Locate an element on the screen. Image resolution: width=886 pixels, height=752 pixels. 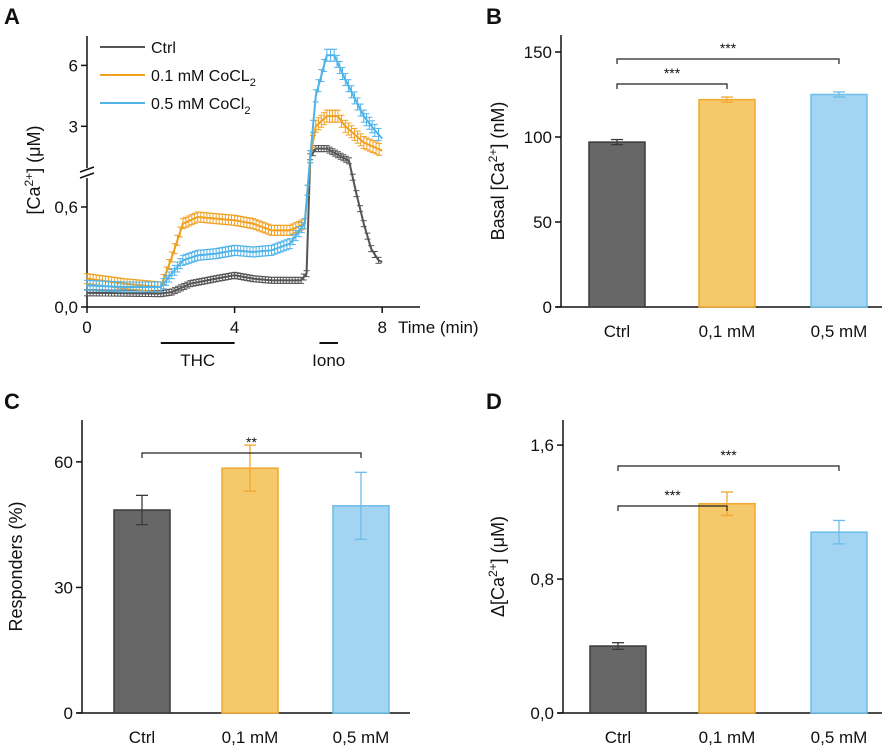
a-x-tick-label: 4 is located at coordinates (234, 327).